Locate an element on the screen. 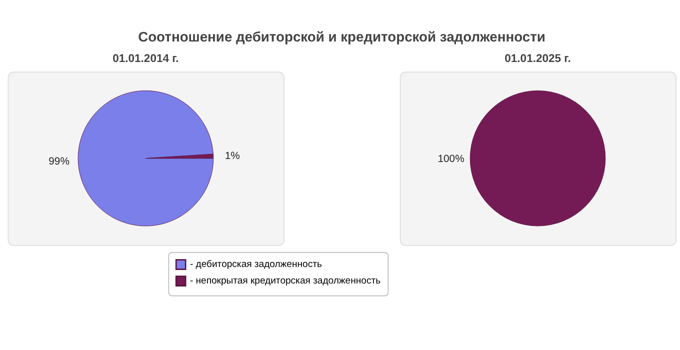 The height and width of the screenshot is (350, 680). chart-subtitle: 01.01.2014 г. is located at coordinates (145, 59).